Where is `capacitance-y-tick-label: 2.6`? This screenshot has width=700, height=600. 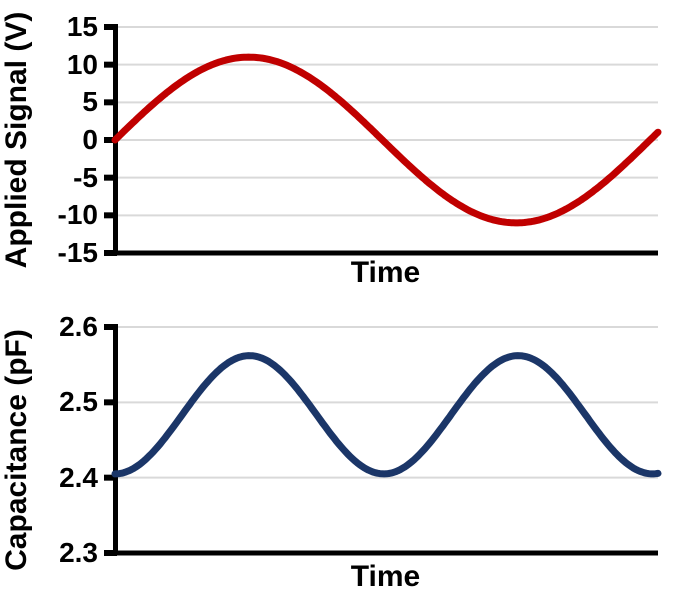 capacitance-y-tick-label: 2.6 is located at coordinates (78, 326).